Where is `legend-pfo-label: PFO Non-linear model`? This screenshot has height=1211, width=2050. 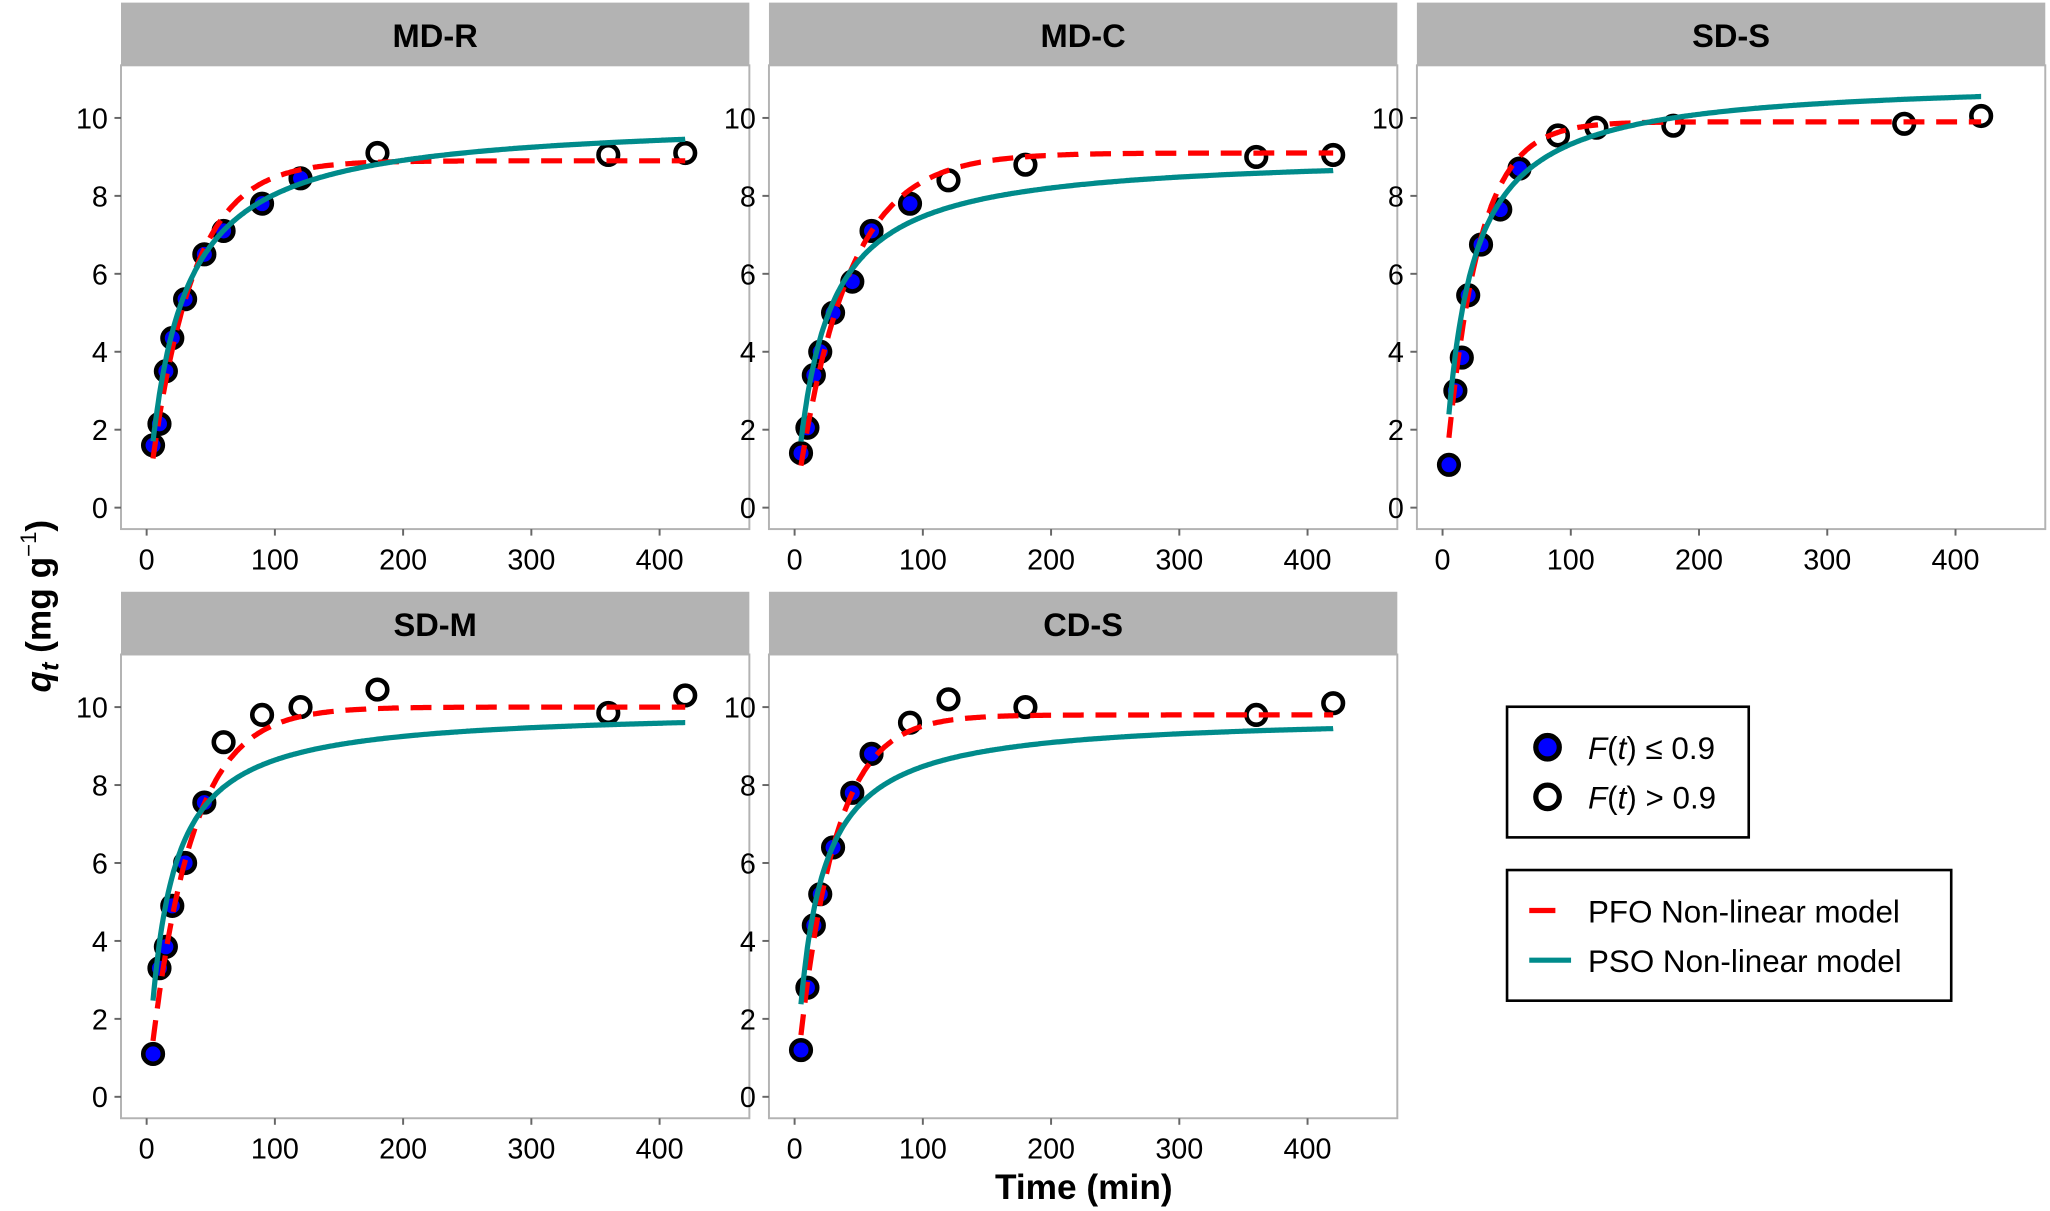
legend-pfo-label: PFO Non-linear model is located at coordinates (1744, 911).